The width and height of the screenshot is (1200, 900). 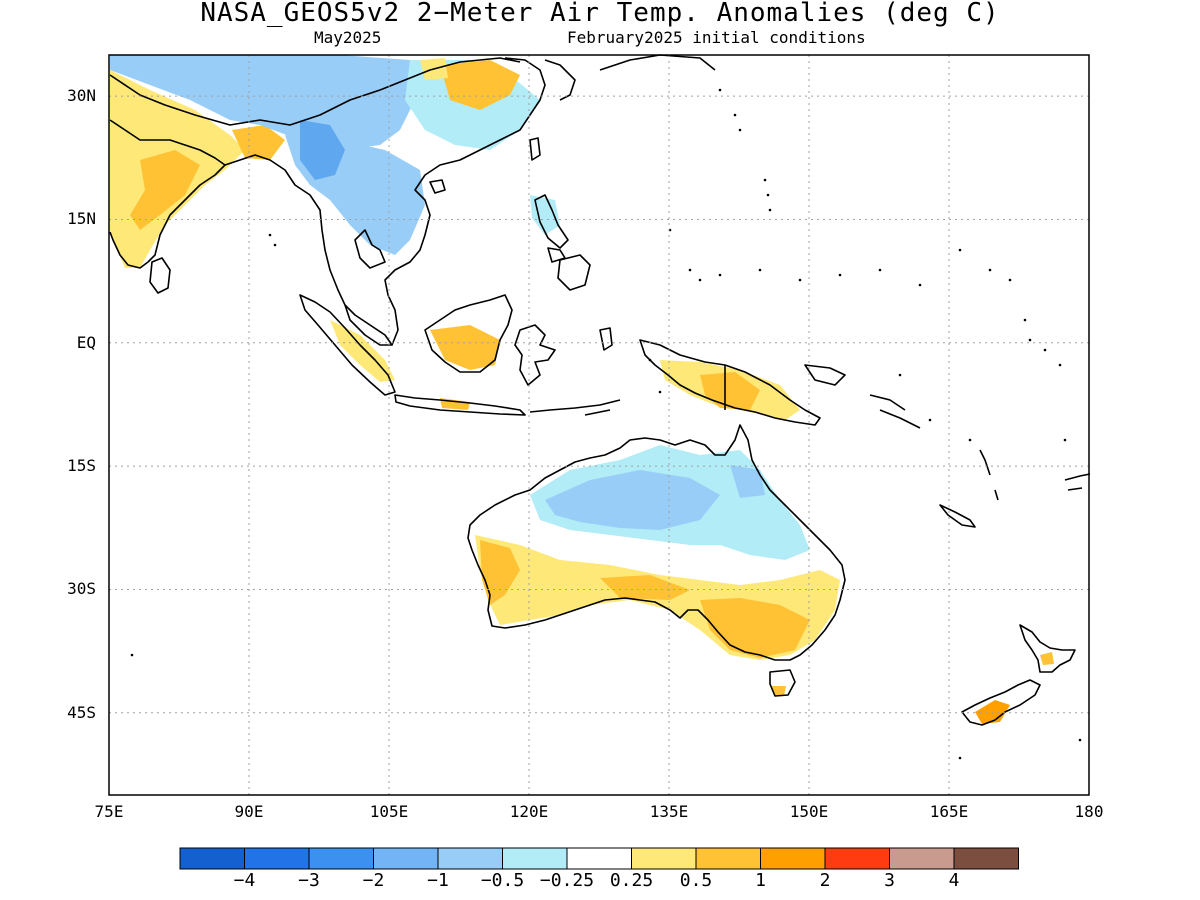 I want to click on new-guinea, so click(x=730, y=382).